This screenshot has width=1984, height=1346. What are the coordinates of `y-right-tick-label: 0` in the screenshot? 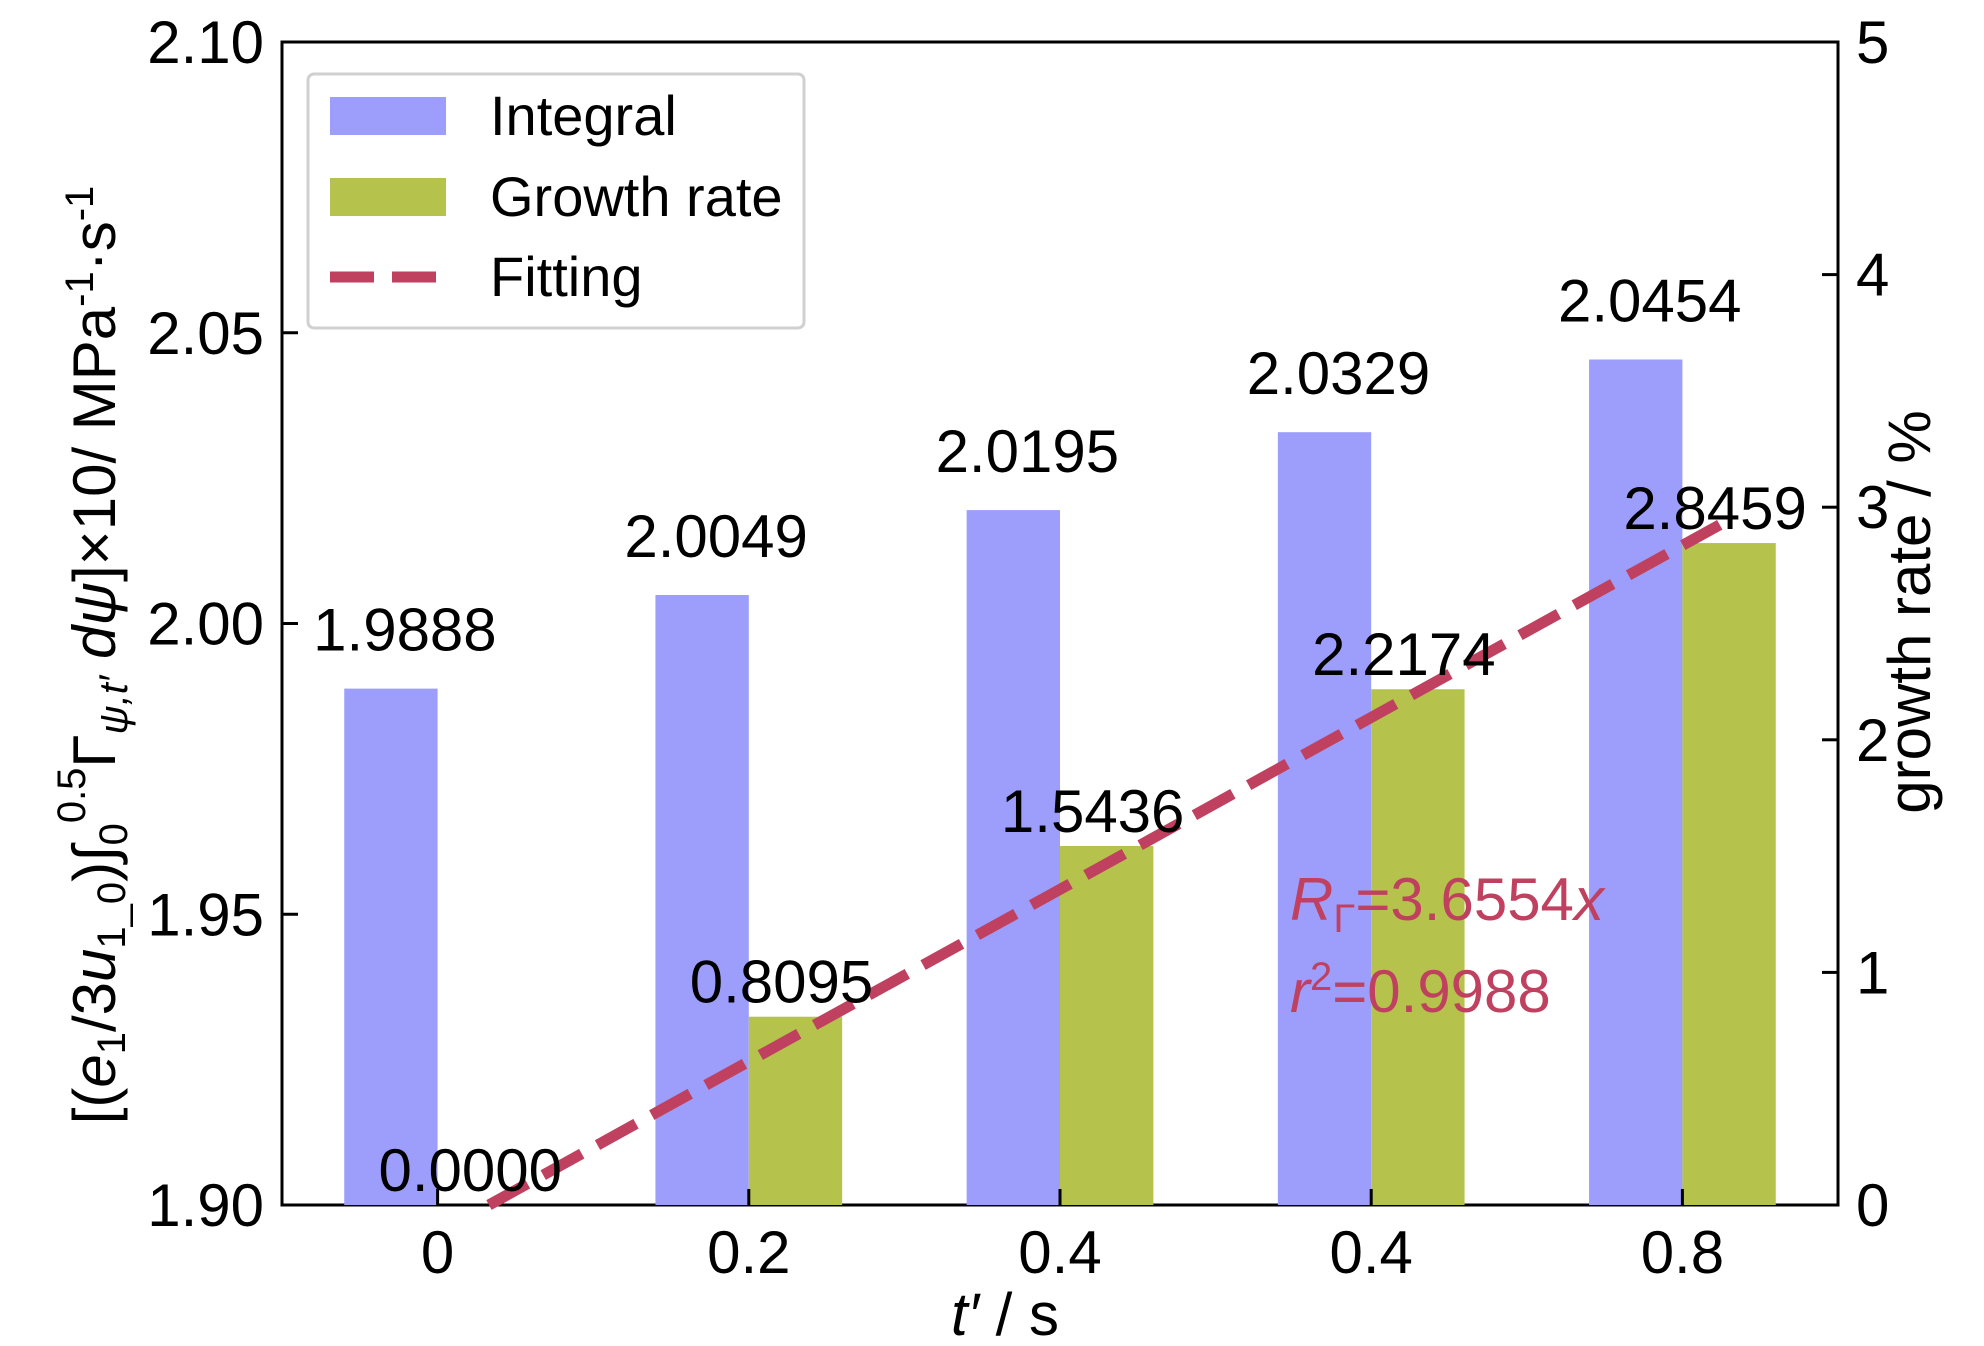 It's located at (1872, 1205).